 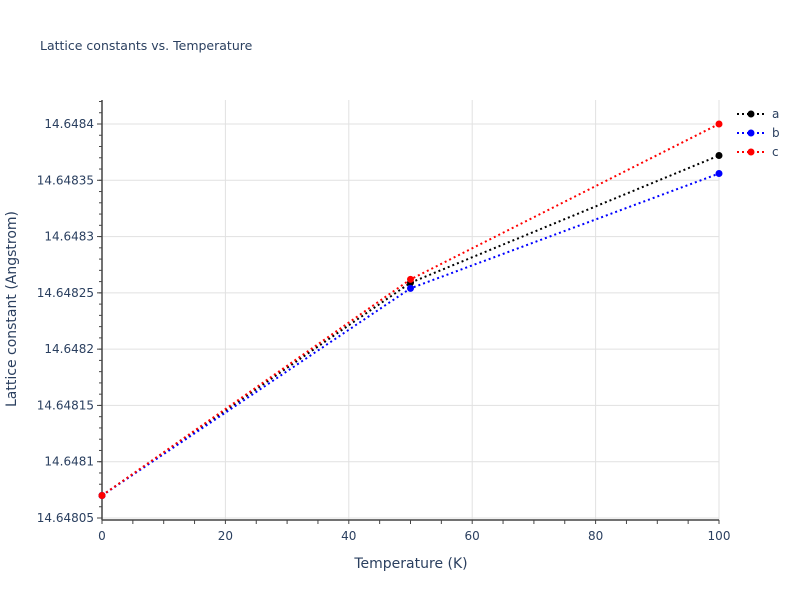 I want to click on chart-title: Lattice constants vs. Temperature, so click(x=146, y=45).